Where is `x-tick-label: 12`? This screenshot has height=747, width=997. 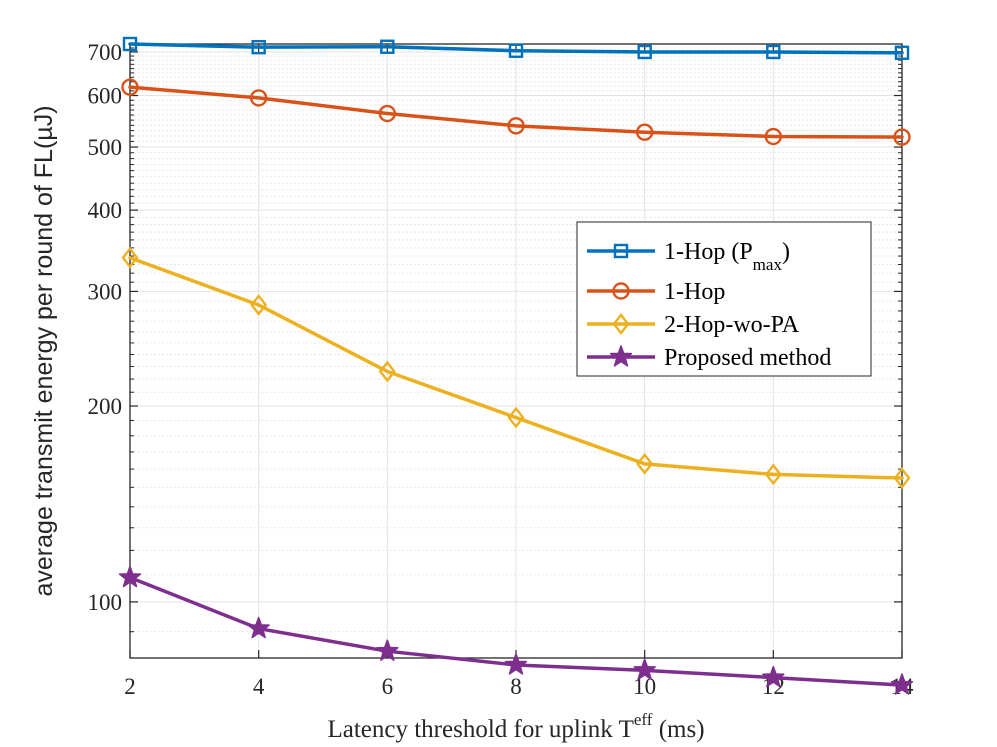
x-tick-label: 12 is located at coordinates (773, 686).